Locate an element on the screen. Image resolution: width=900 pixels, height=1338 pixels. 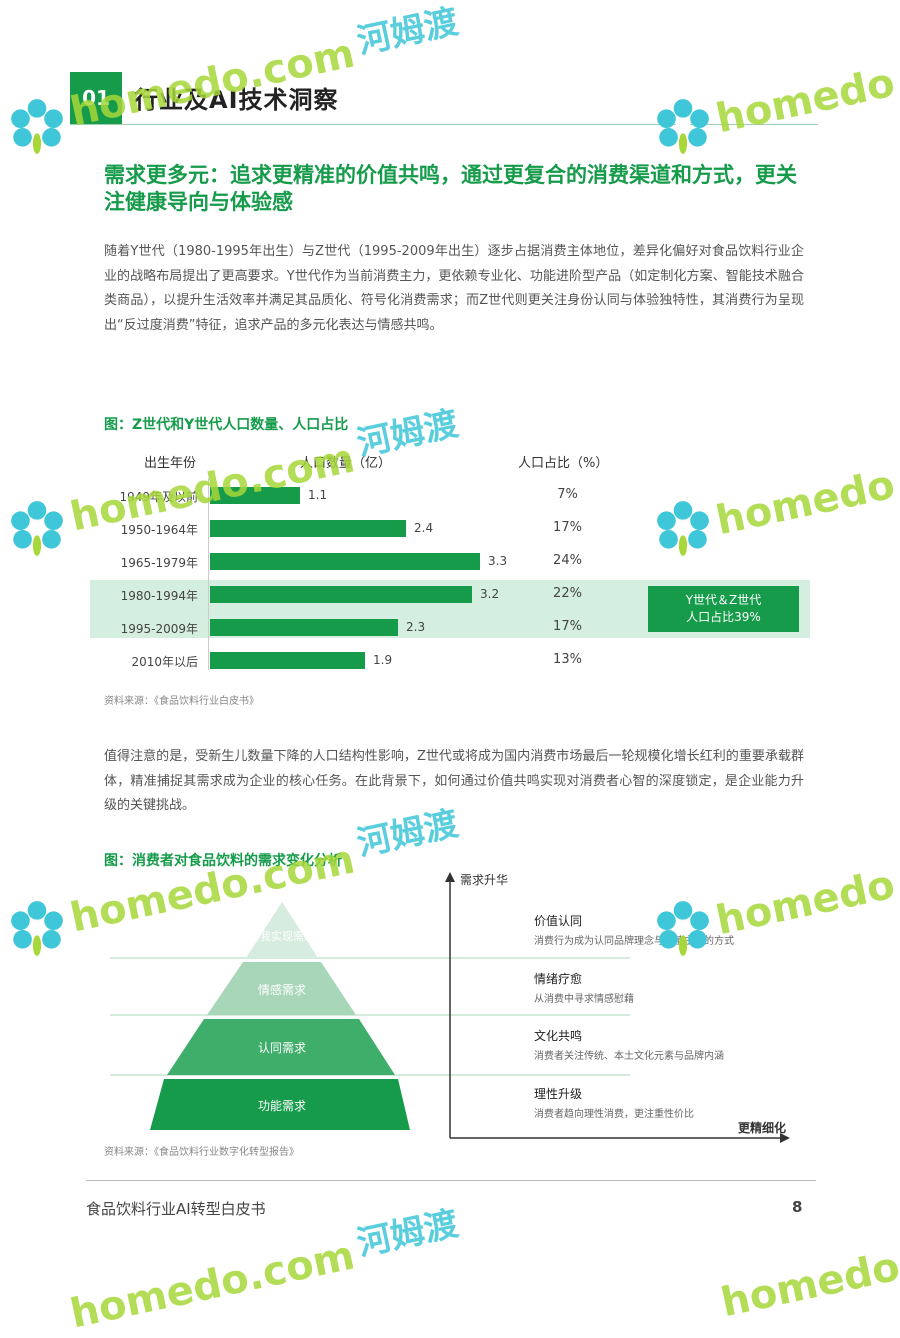
desc-value-identity: 价值认同 消费行为成为认同品牌理念与价值主张的方式 is located at coordinates (634, 929).